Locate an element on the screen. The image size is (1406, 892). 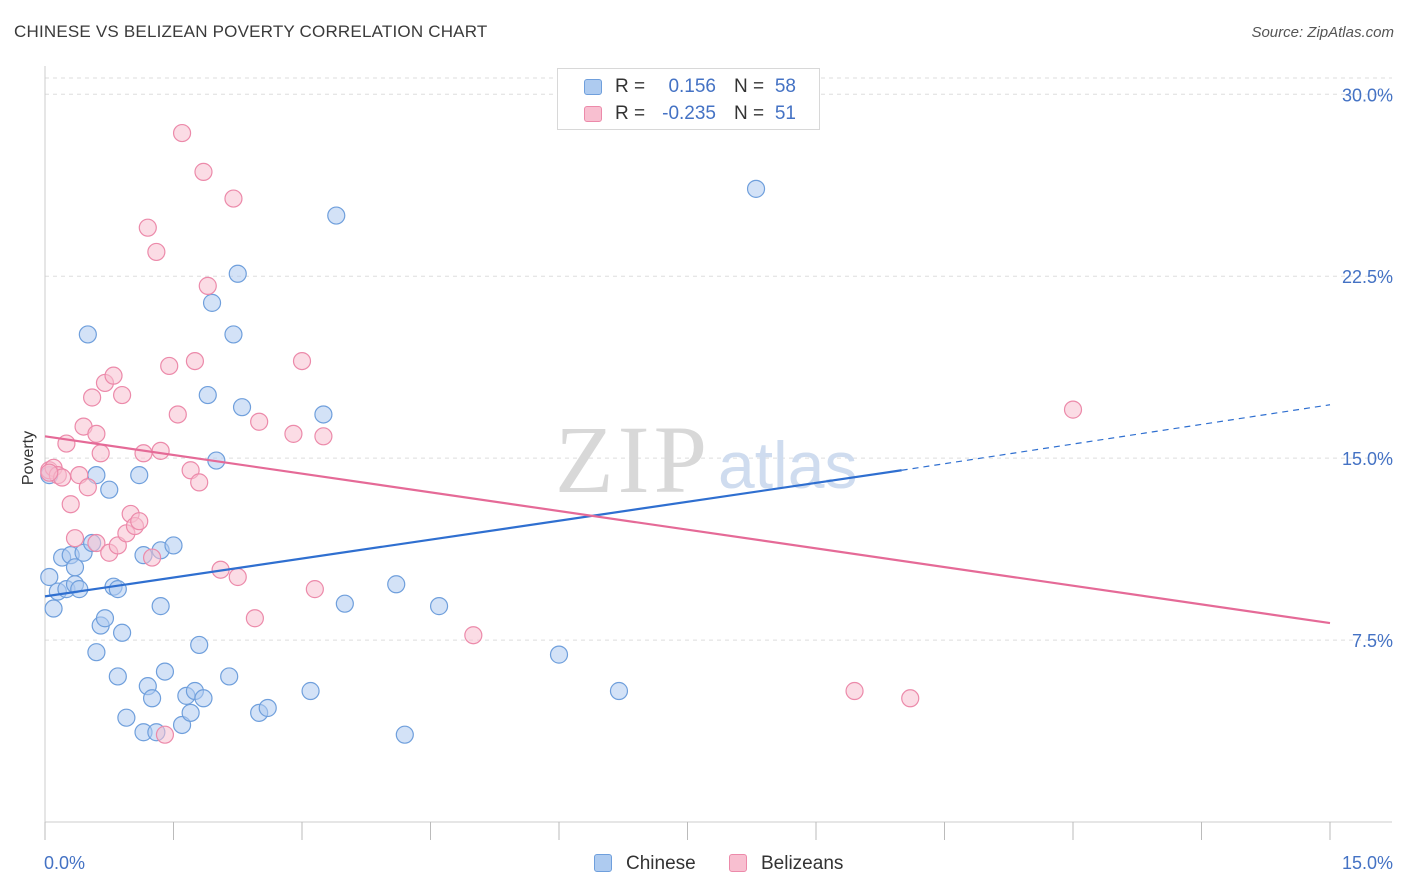
x-tick-labels: 0.0% 15.0% is located at coordinates (718, 863).